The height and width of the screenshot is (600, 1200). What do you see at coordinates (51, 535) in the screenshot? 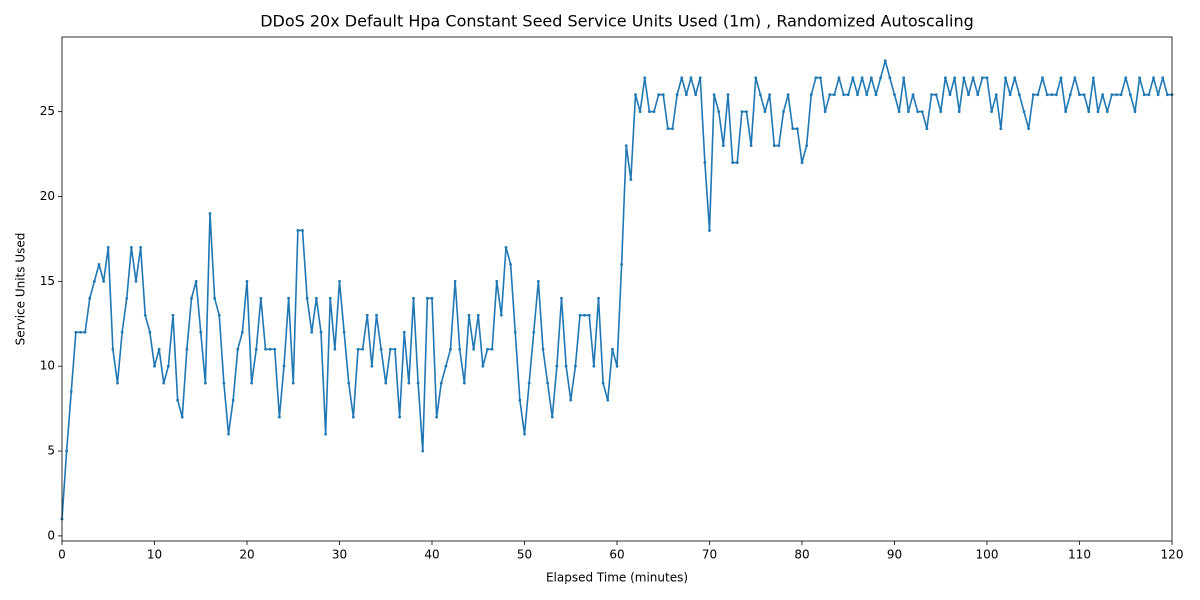
I see `y-tick-label: 0` at bounding box center [51, 535].